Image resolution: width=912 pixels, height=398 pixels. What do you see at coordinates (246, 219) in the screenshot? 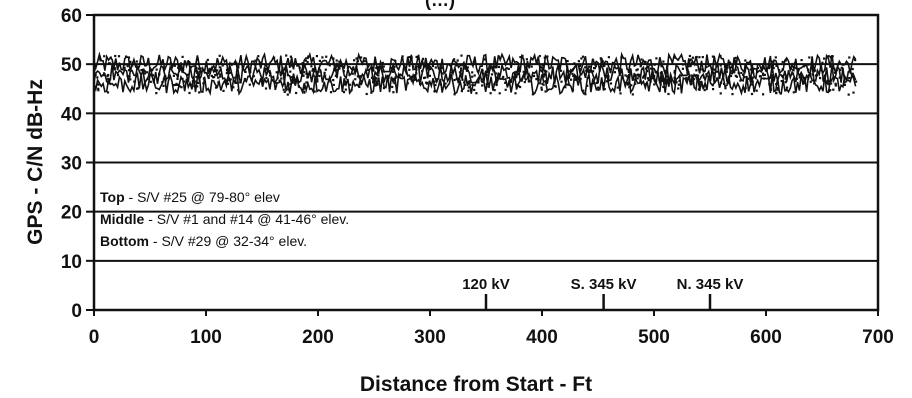
I see `legend-text-middle: - S/V #1 and #14 @ 41-46° elev.` at bounding box center [246, 219].